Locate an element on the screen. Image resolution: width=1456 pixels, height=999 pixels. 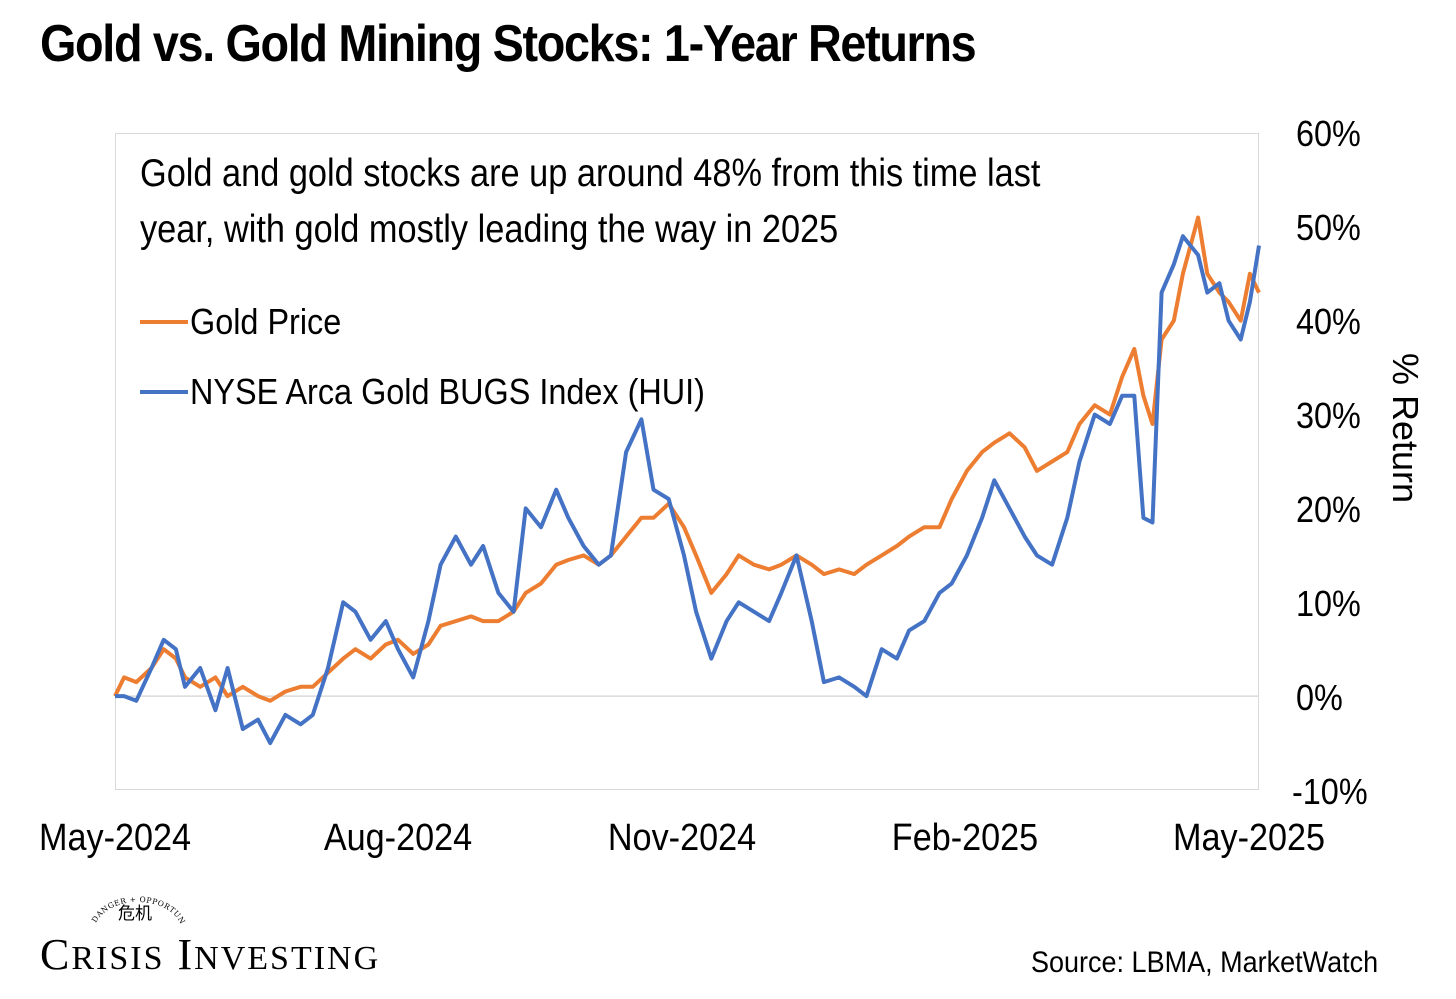
logo-word: NVESTING is located at coordinates (287, 958).